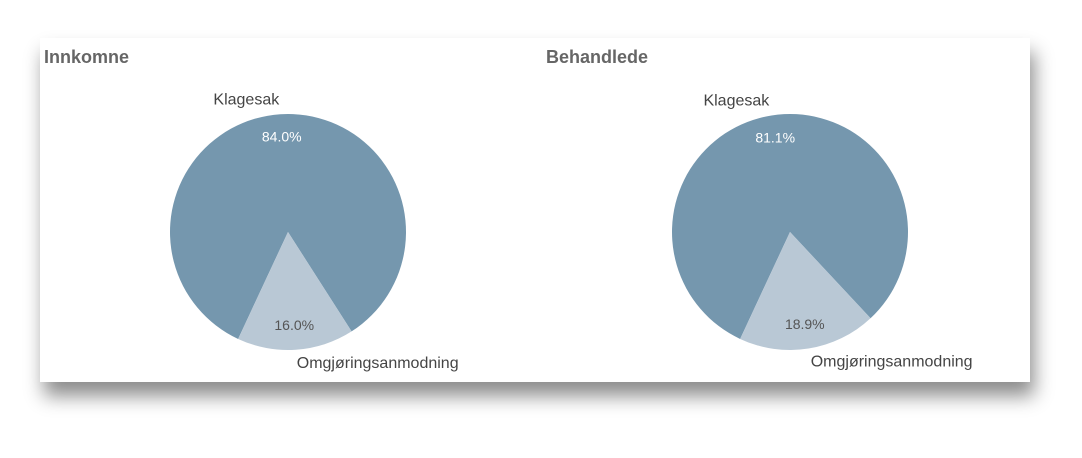  Describe the element at coordinates (294, 325) in the screenshot. I see `value-label: 16.0%` at that location.